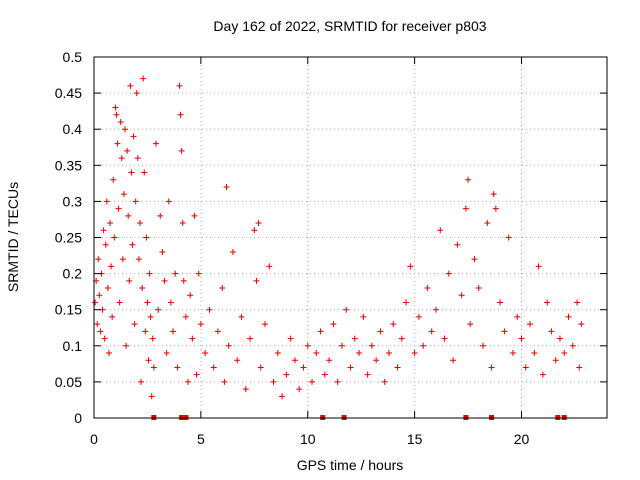  What do you see at coordinates (94, 439) in the screenshot?
I see `x-tick-label: 0` at bounding box center [94, 439].